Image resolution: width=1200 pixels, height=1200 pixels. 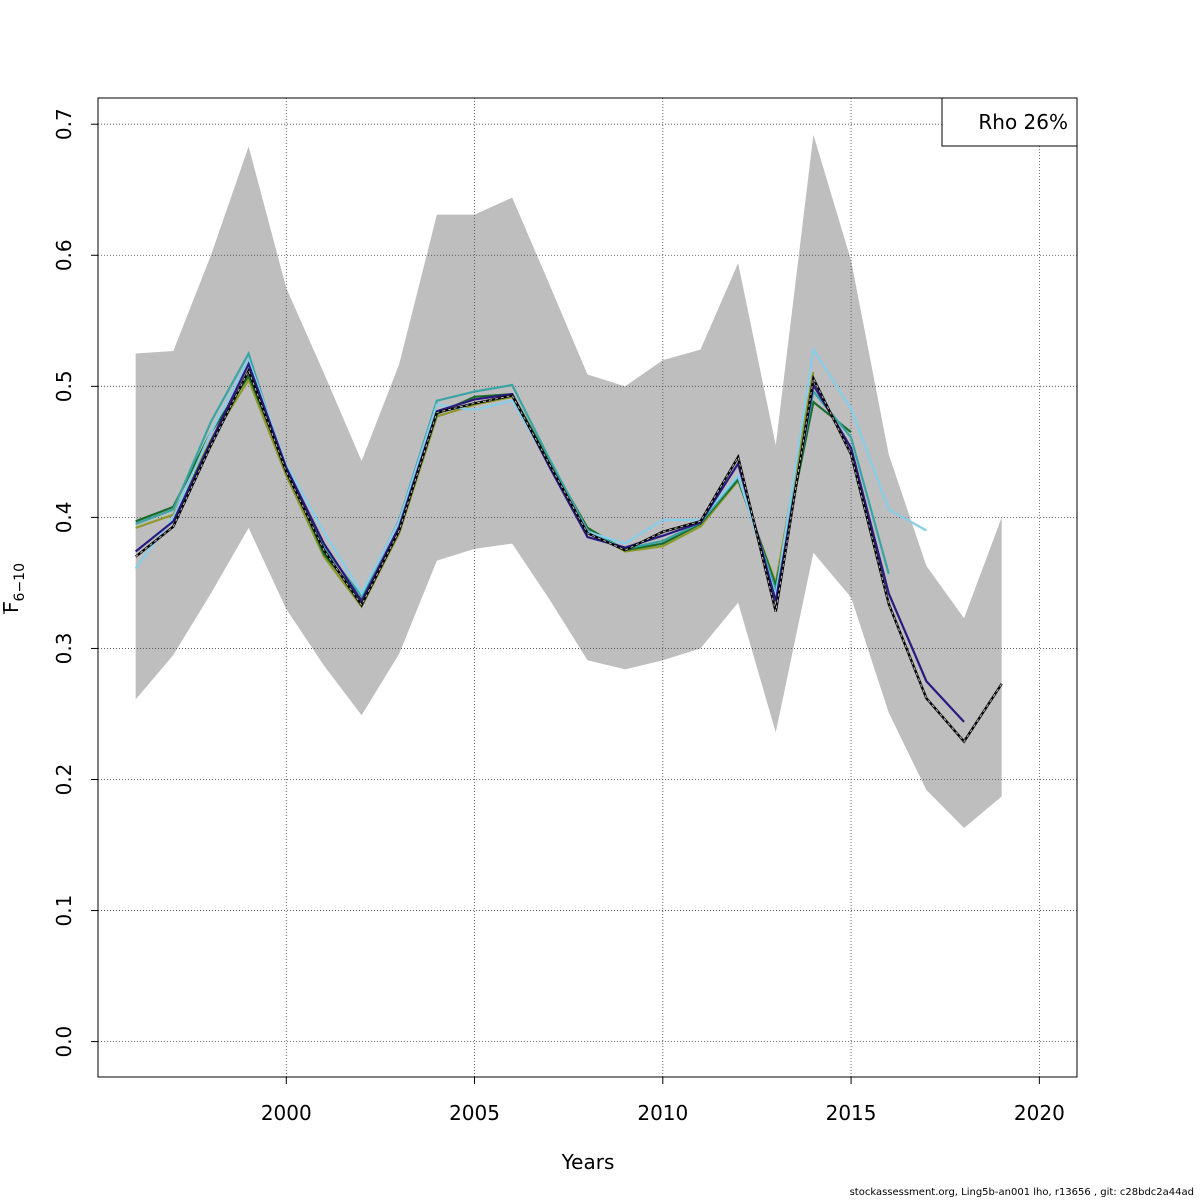 What do you see at coordinates (64, 517) in the screenshot?
I see `y-tick-label: 0.4` at bounding box center [64, 517].